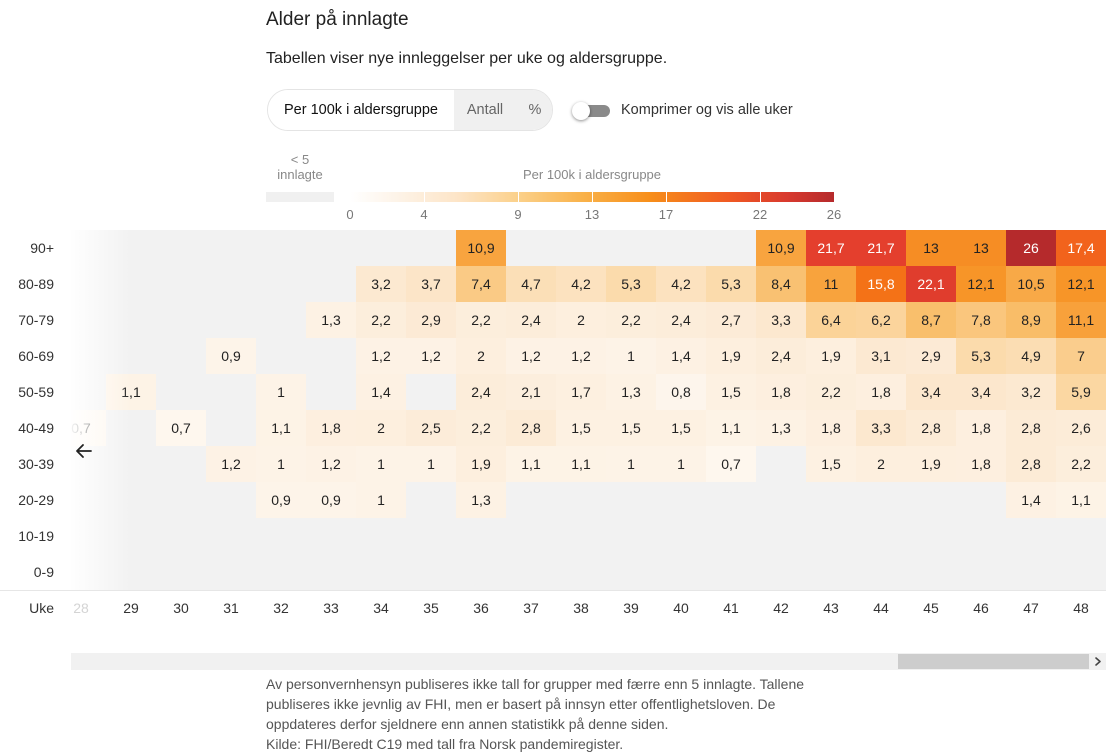  What do you see at coordinates (337, 19) in the screenshot?
I see `page-title: Alder på innlagte` at bounding box center [337, 19].